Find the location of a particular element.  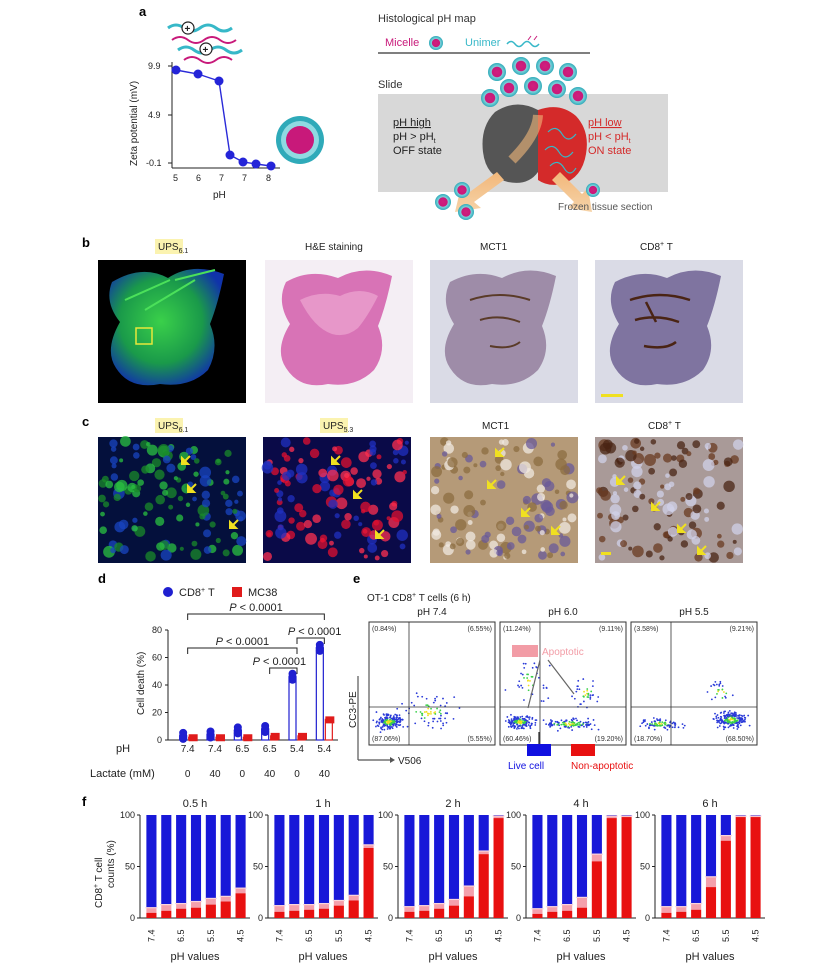

panel-d-letter: d is located at coordinates (102, 578).